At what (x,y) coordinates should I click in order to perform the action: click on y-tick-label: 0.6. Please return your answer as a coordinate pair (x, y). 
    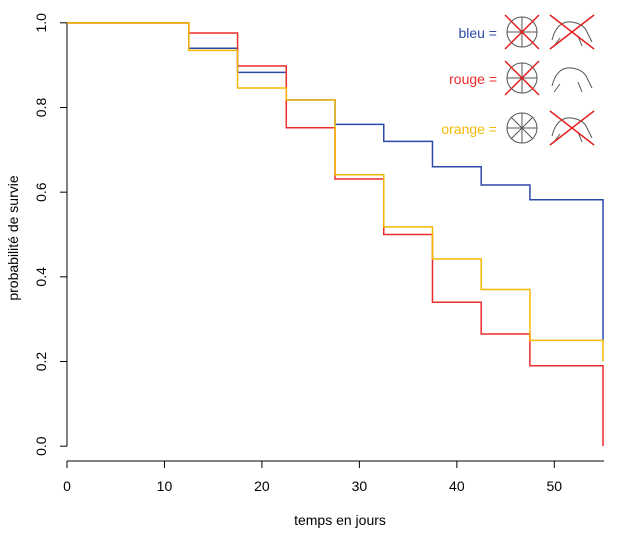
    Looking at the image, I should click on (41, 192).